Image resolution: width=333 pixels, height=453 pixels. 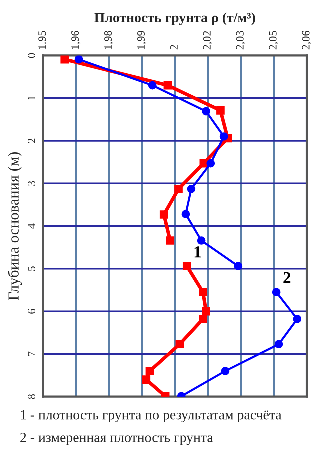 I want to click on x-tick-label: 1,96, so click(x=76, y=40).